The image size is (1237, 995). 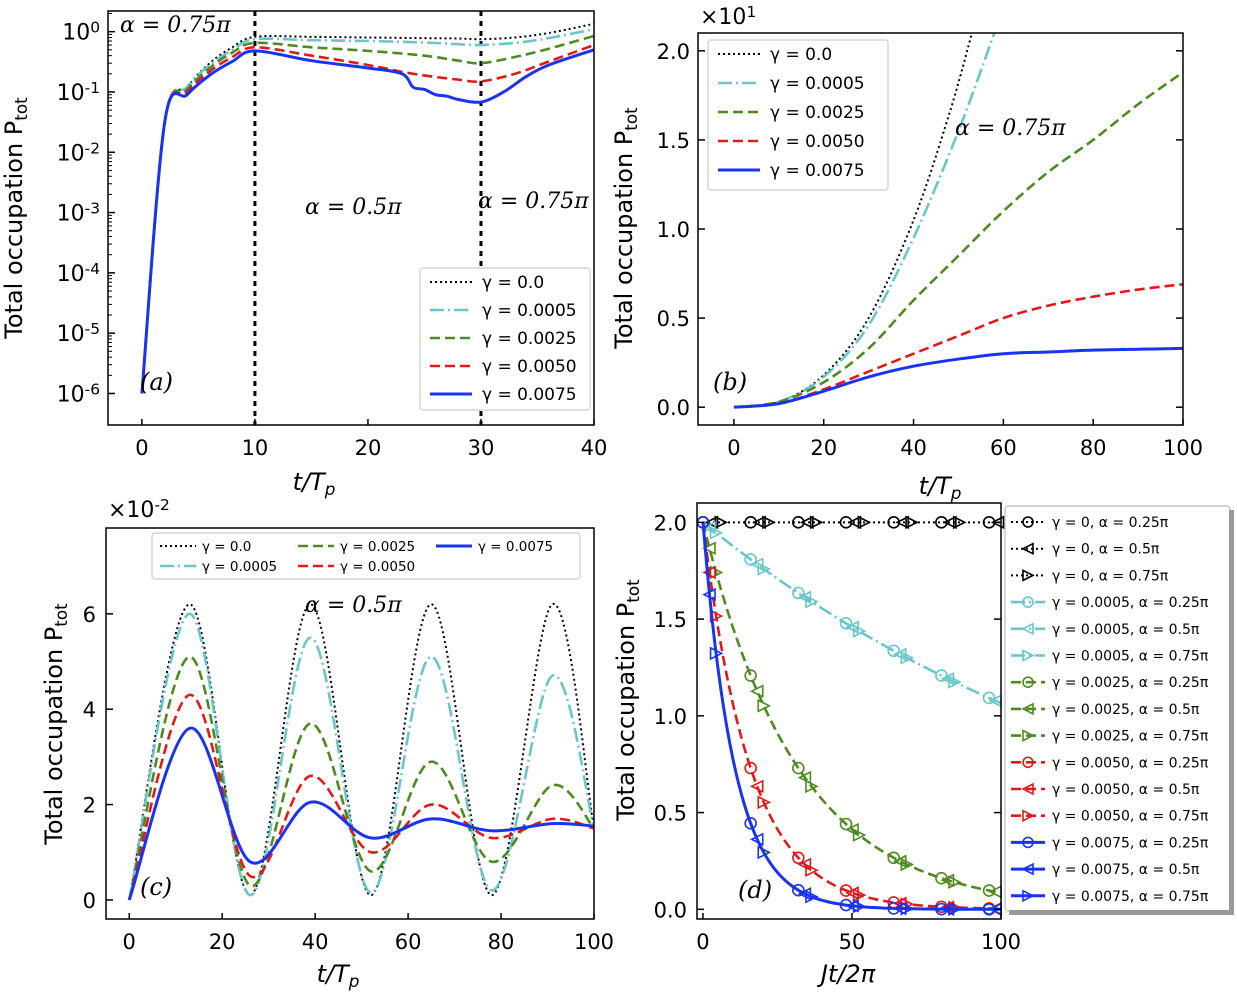 I want to click on y-axis-label: Total occupation Ptot, so click(x=55, y=724).